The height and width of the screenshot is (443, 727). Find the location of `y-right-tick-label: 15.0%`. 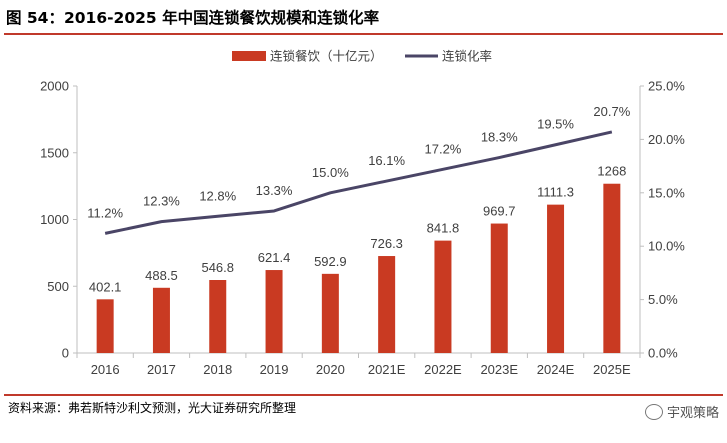

y-right-tick-label: 15.0% is located at coordinates (666, 192).